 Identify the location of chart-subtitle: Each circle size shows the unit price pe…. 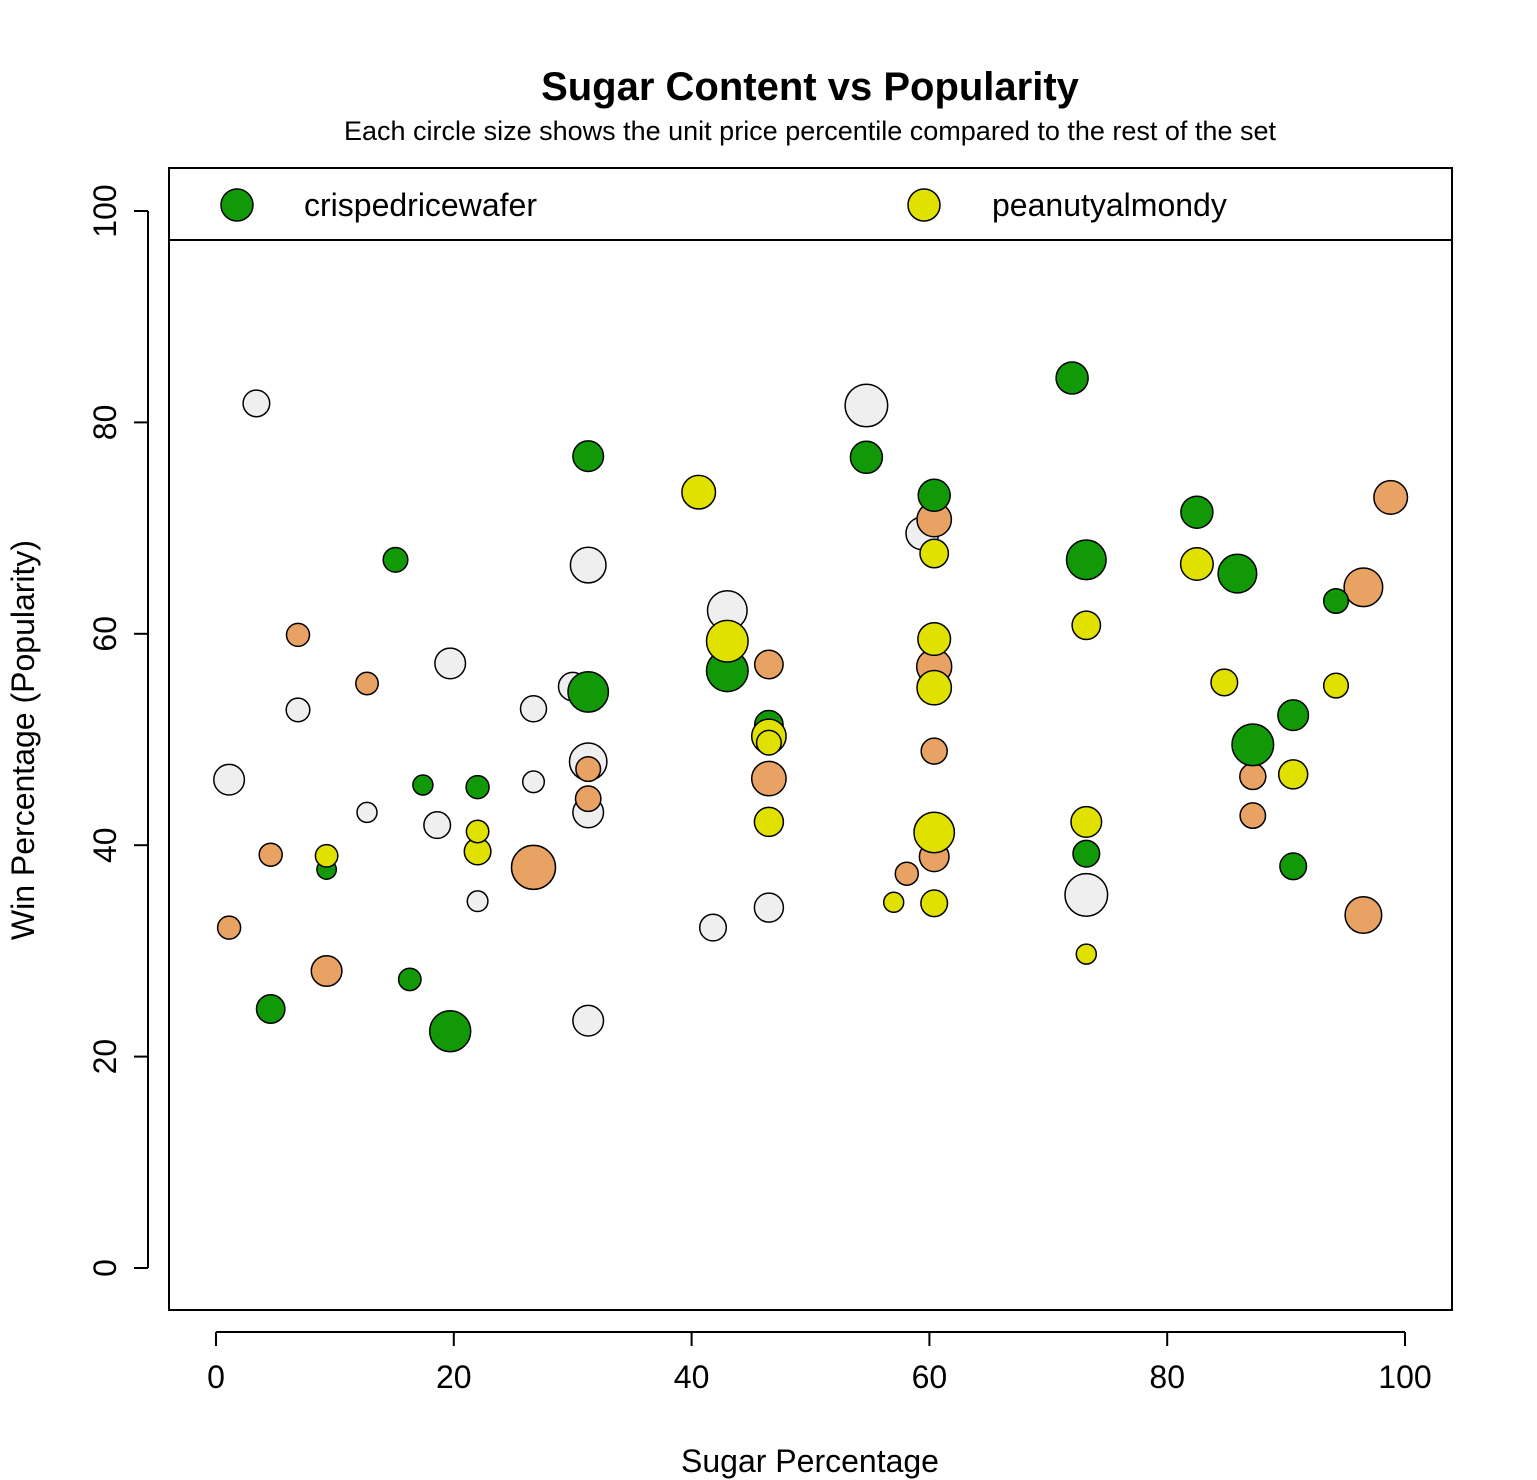
(810, 131).